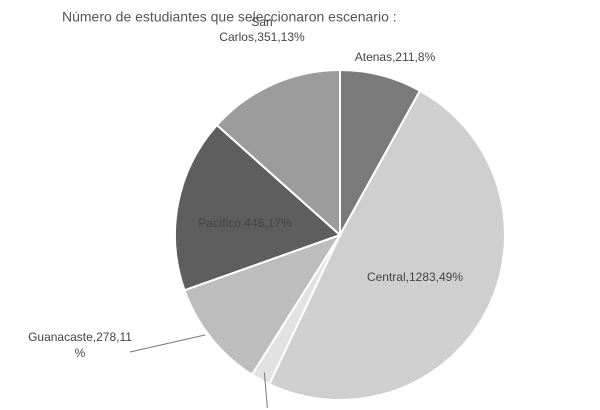  Describe the element at coordinates (261, 22) in the screenshot. I see `data-label: San` at that location.